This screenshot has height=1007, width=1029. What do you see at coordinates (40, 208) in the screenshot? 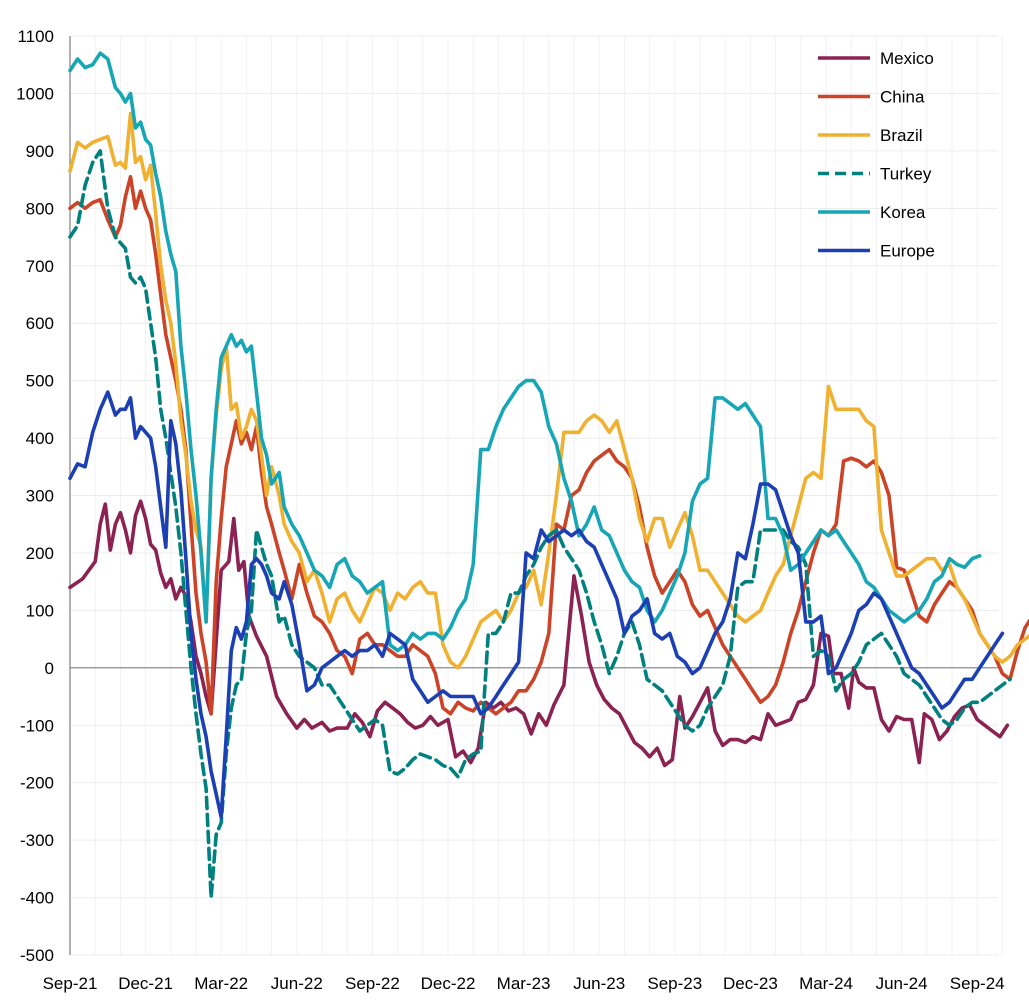
I see `y-tick-label: 800` at bounding box center [40, 208].